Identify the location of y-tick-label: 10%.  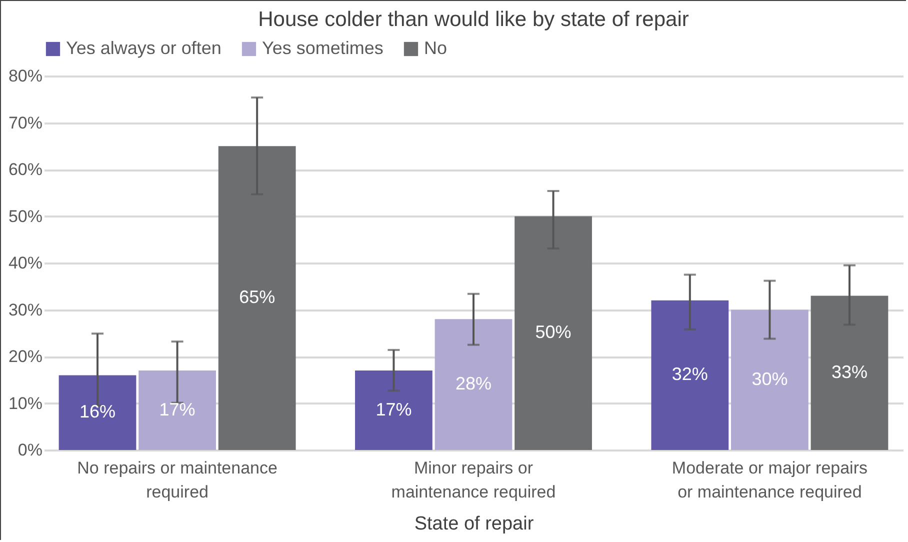
(25, 403).